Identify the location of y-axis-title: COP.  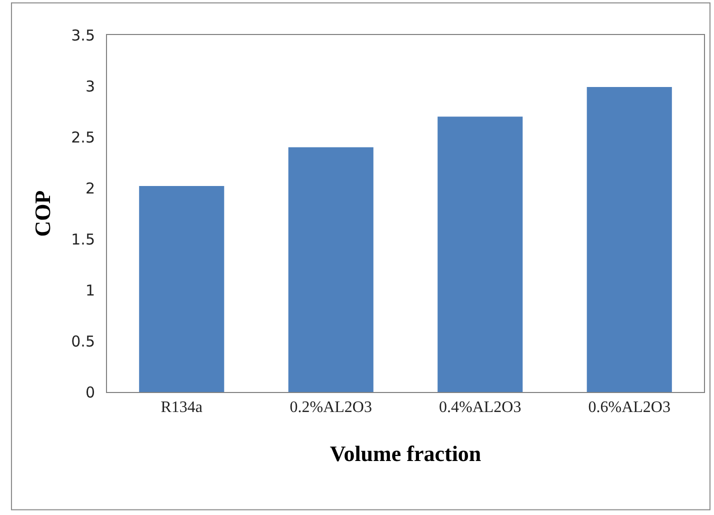
(42, 213).